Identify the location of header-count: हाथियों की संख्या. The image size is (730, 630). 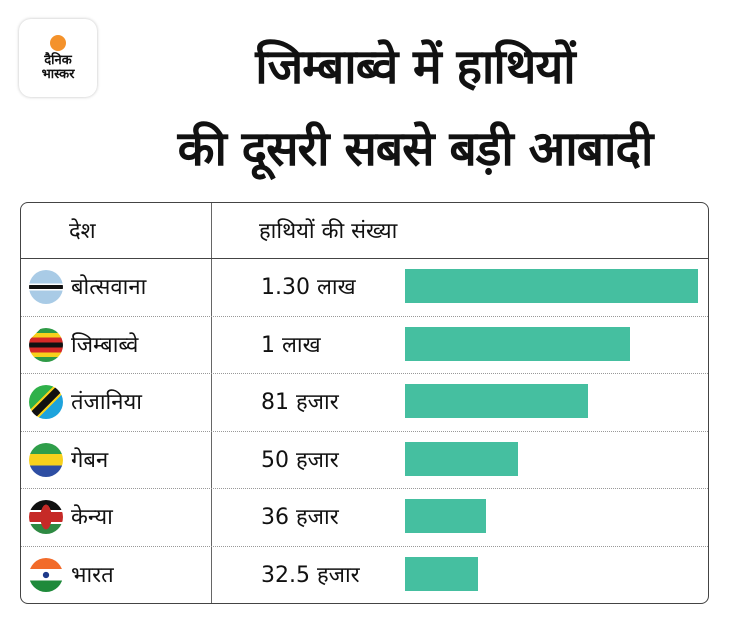
(328, 231).